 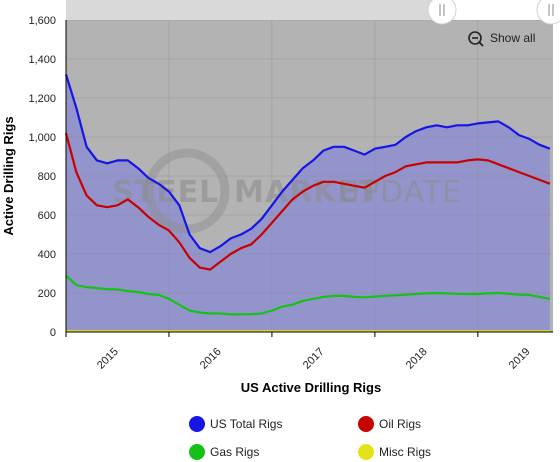 What do you see at coordinates (211, 359) in the screenshot?
I see `x-tick-label: 2016` at bounding box center [211, 359].